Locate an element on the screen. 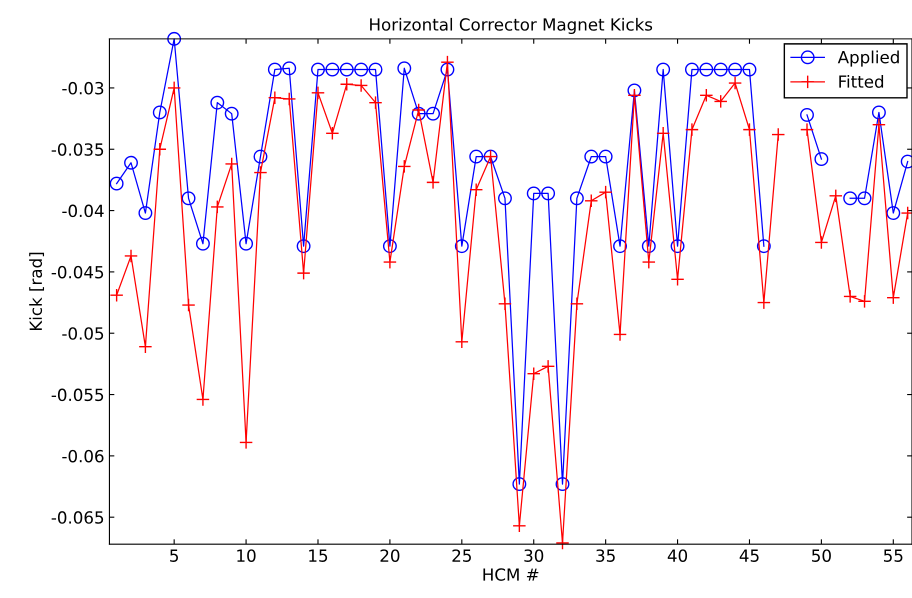 This screenshot has width=912, height=598. x-tick-label: 50 is located at coordinates (821, 555).